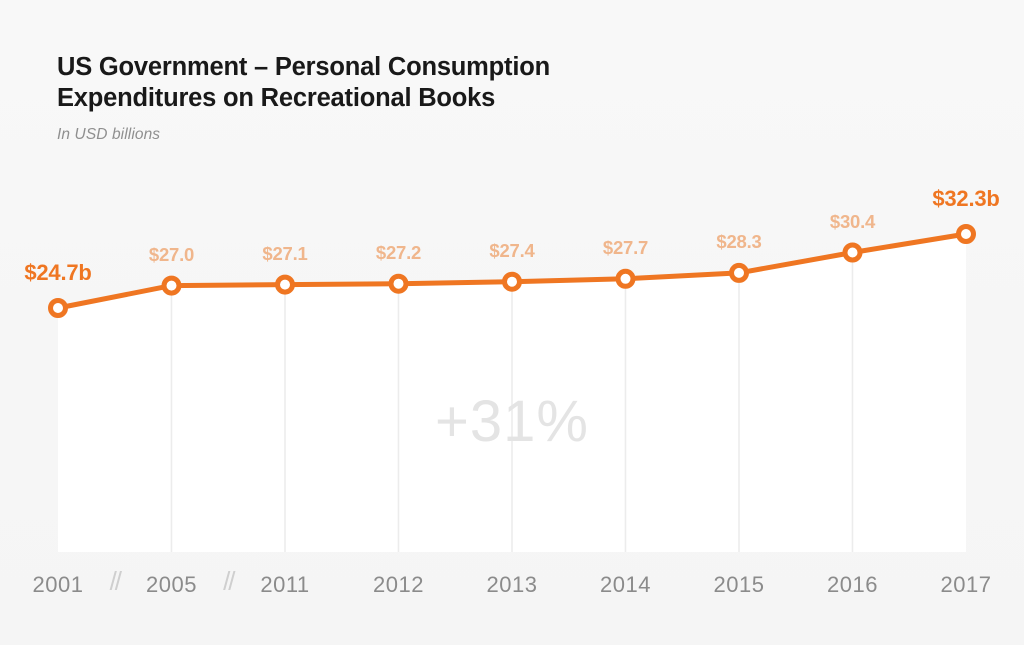  Describe the element at coordinates (109, 134) in the screenshot. I see `chart-subtitle: In USD billions` at that location.